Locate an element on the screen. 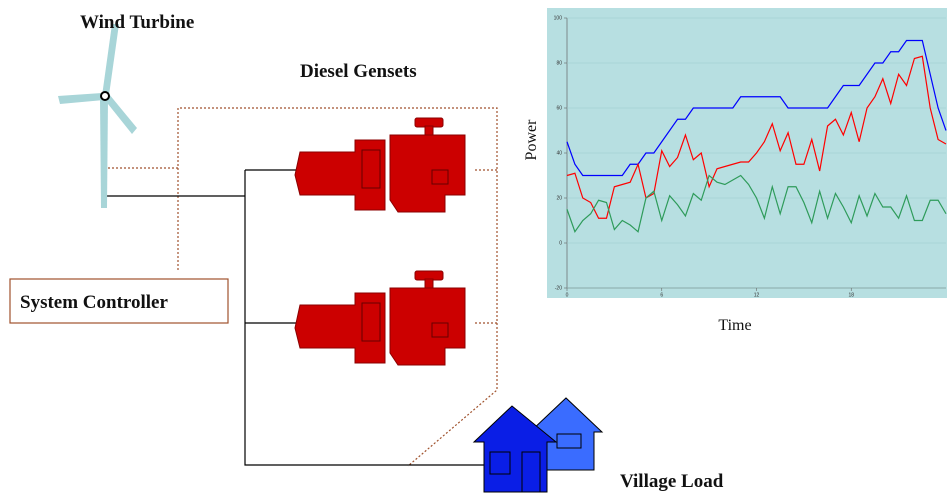  village-house-icon is located at coordinates (538, 445).